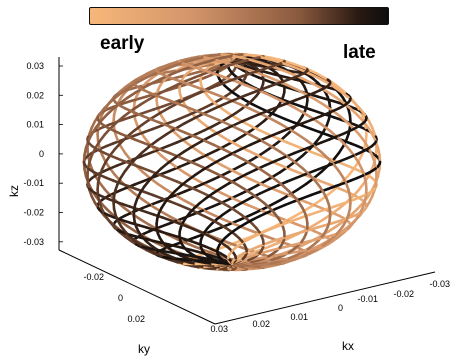 This screenshot has height=358, width=460. I want to click on x-axis-line, so click(325, 298).